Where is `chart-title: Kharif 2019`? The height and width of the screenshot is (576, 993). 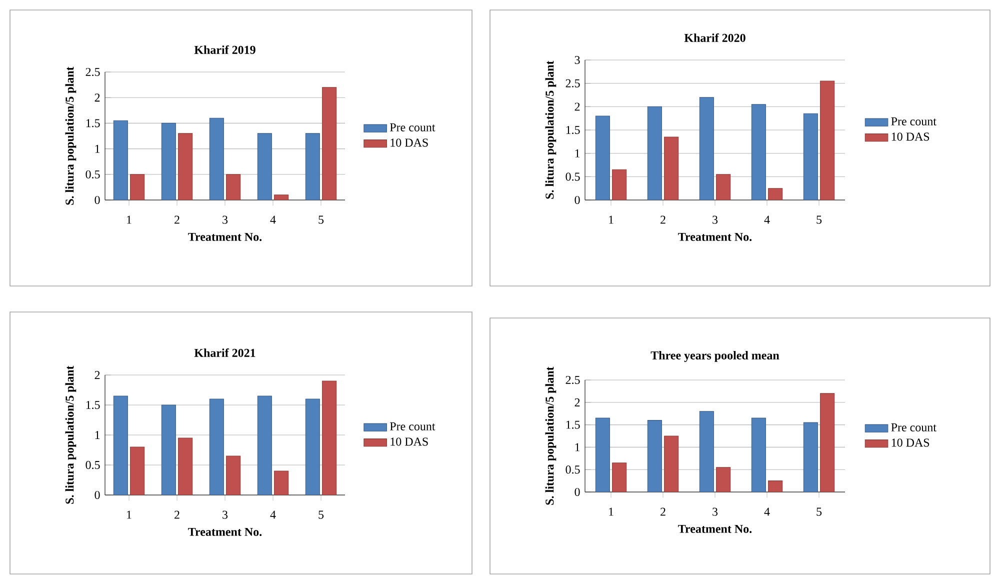 chart-title: Kharif 2019 is located at coordinates (225, 49).